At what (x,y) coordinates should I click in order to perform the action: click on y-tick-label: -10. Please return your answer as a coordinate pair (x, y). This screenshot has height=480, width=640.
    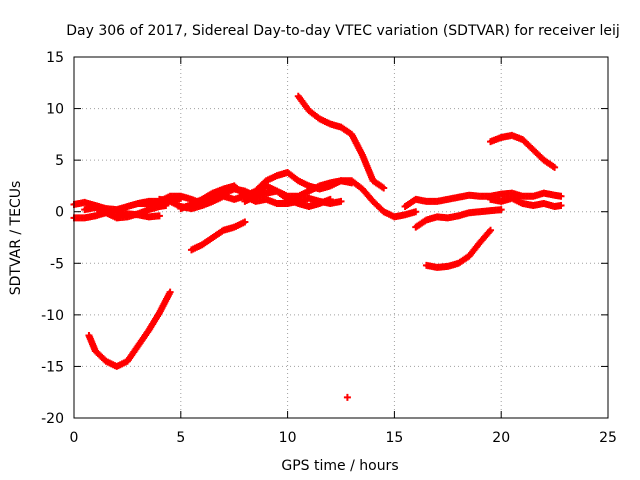
    Looking at the image, I should click on (52, 316).